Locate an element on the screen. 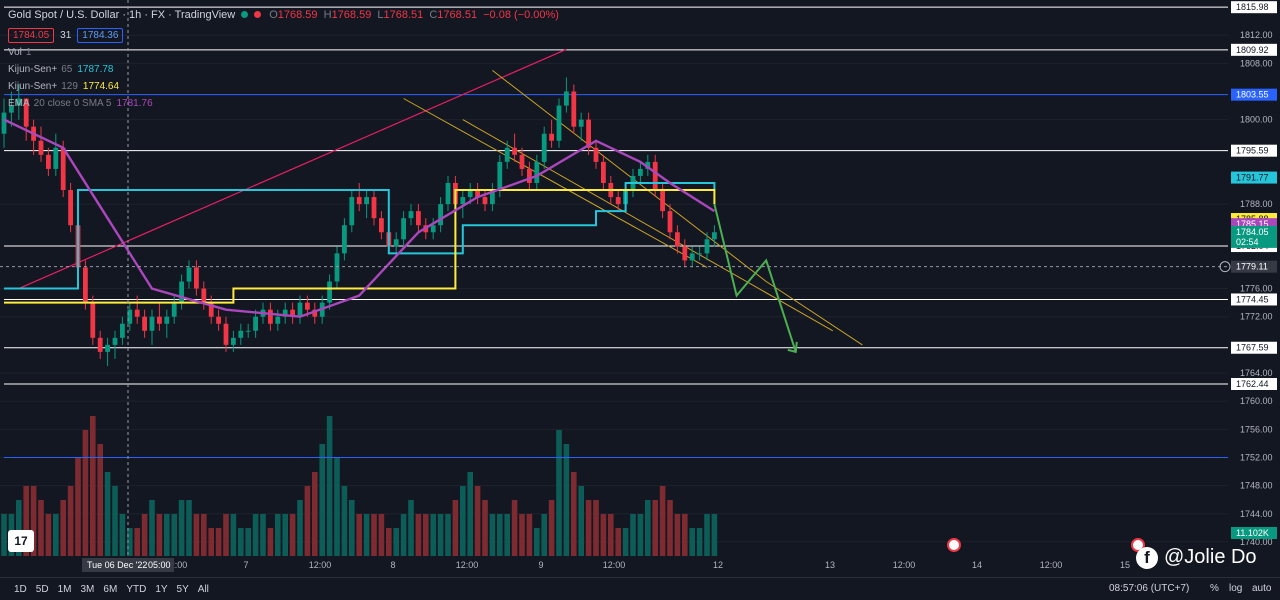  price-tick-label: 1772.00 is located at coordinates (1256, 317).